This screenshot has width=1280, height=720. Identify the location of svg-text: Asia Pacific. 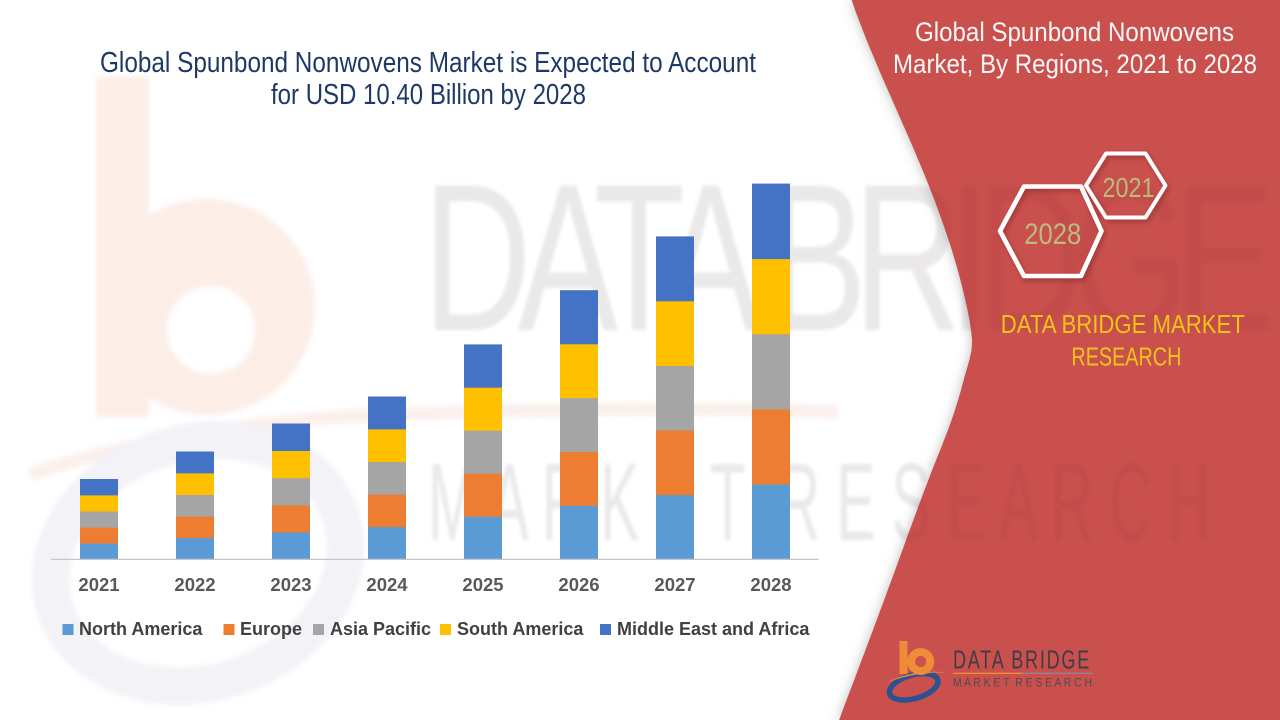
(380, 629).